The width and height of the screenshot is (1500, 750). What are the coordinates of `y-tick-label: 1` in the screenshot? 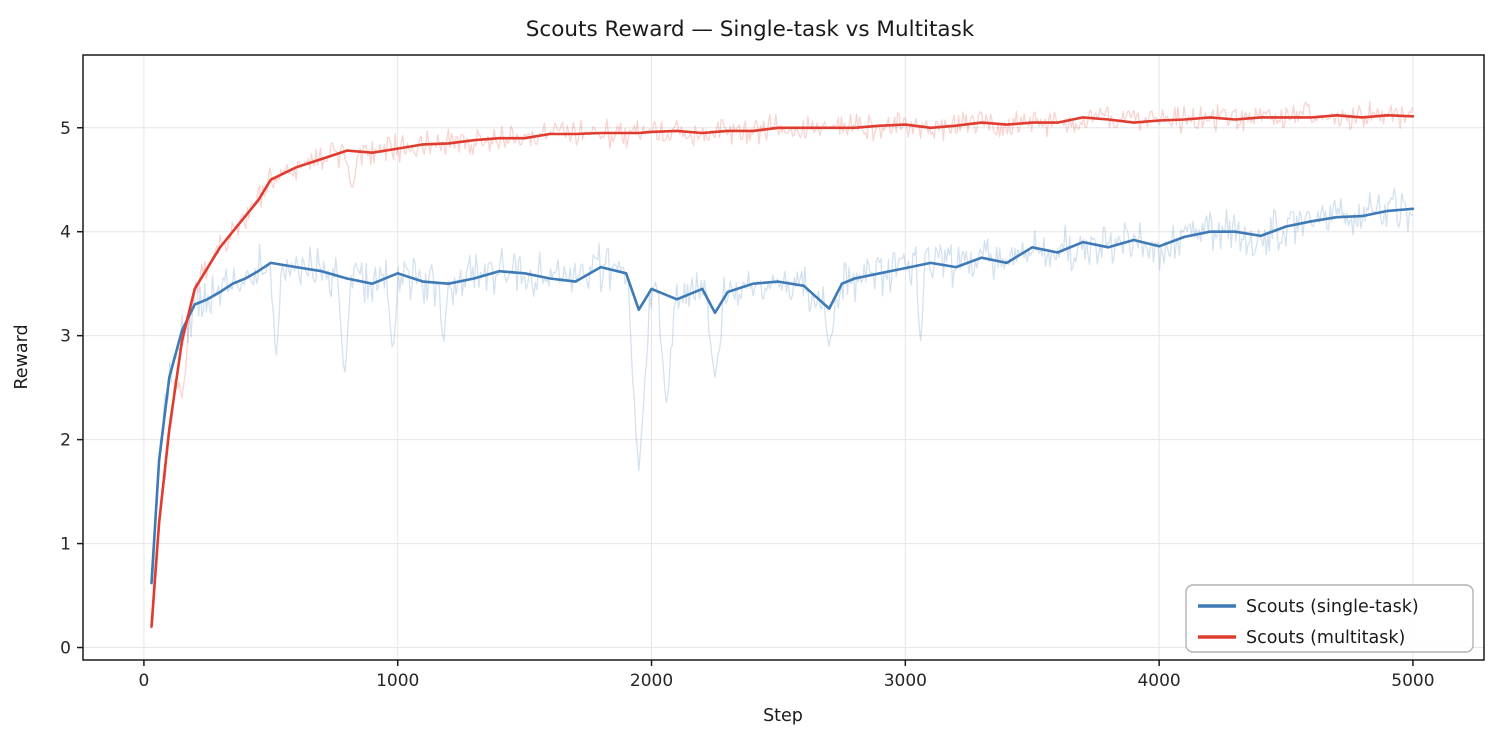 It's located at (65, 545).